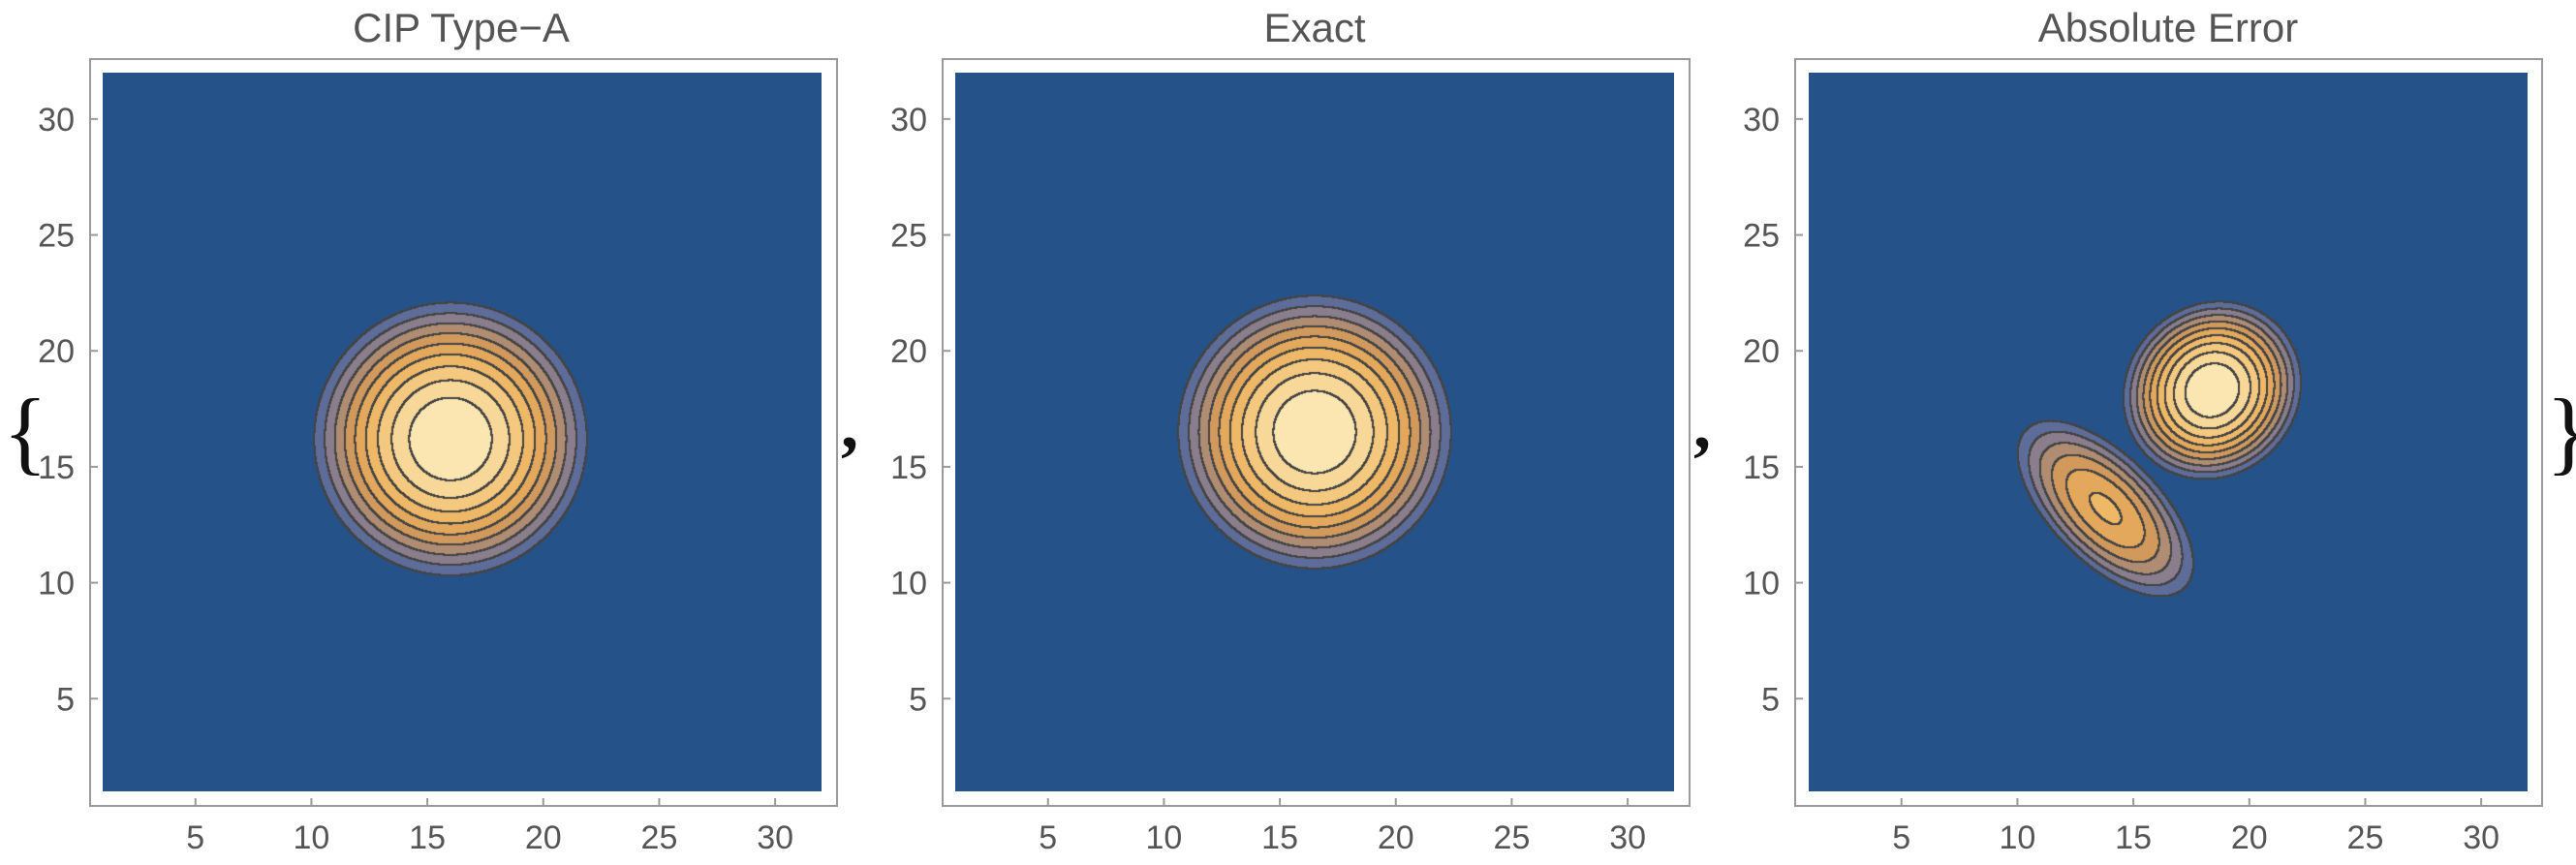 This screenshot has width=2576, height=865. Describe the element at coordinates (1314, 27) in the screenshot. I see `panel-title: Exact` at that location.